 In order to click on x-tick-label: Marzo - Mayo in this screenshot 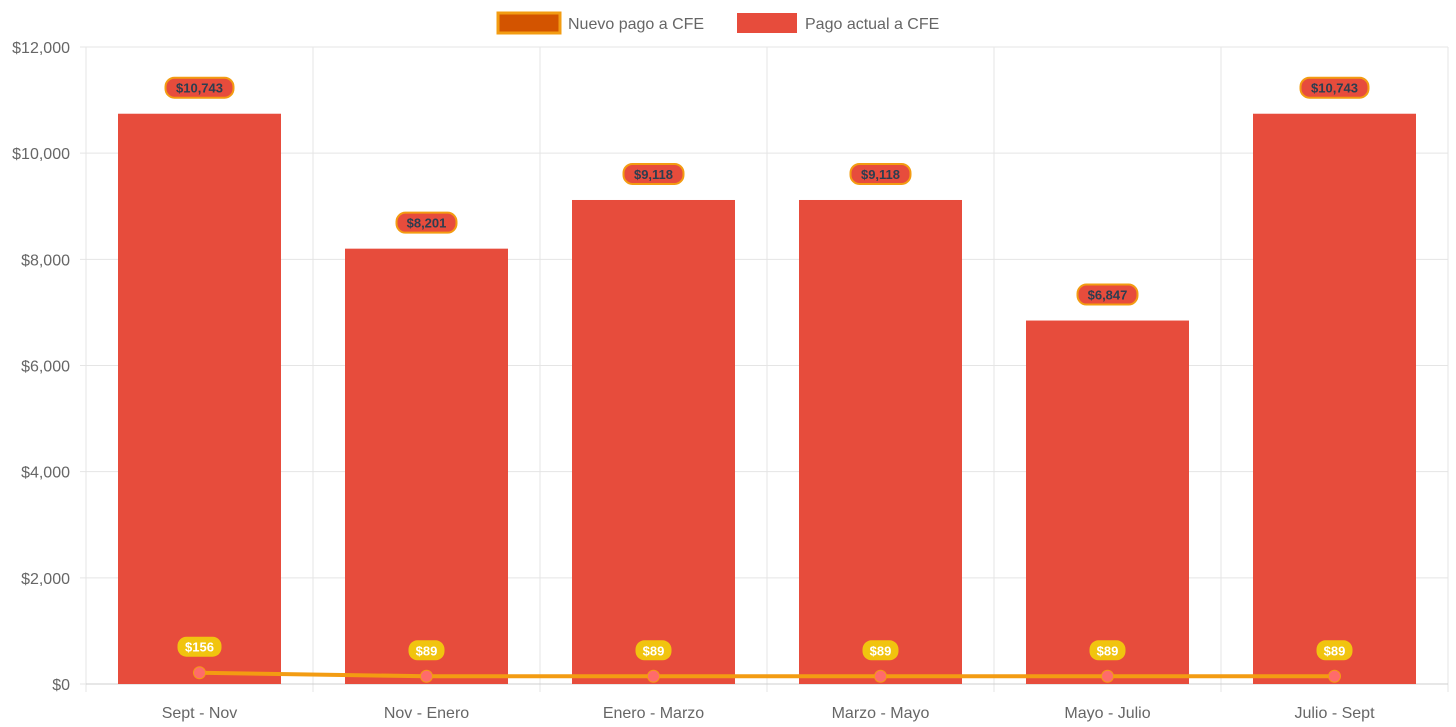, I will do `click(881, 713)`.